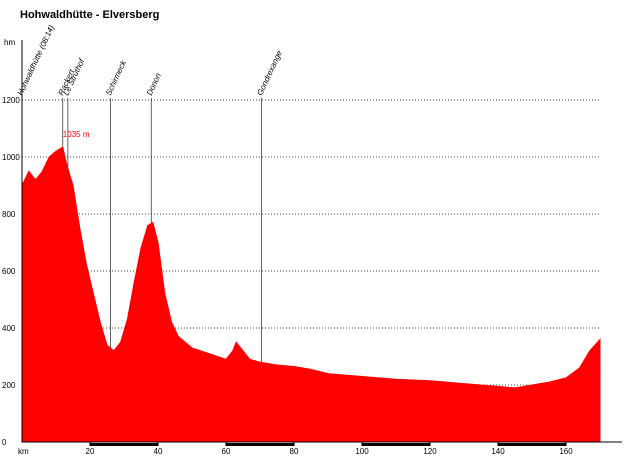  Describe the element at coordinates (89, 15) in the screenshot. I see `chart-title: Hohwaldhütte - Elversberg` at that location.